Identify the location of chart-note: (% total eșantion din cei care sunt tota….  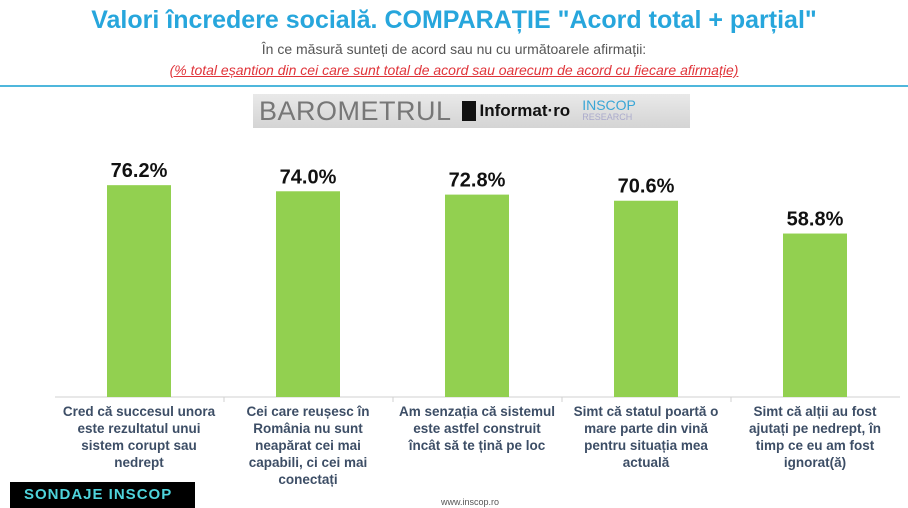
(454, 70).